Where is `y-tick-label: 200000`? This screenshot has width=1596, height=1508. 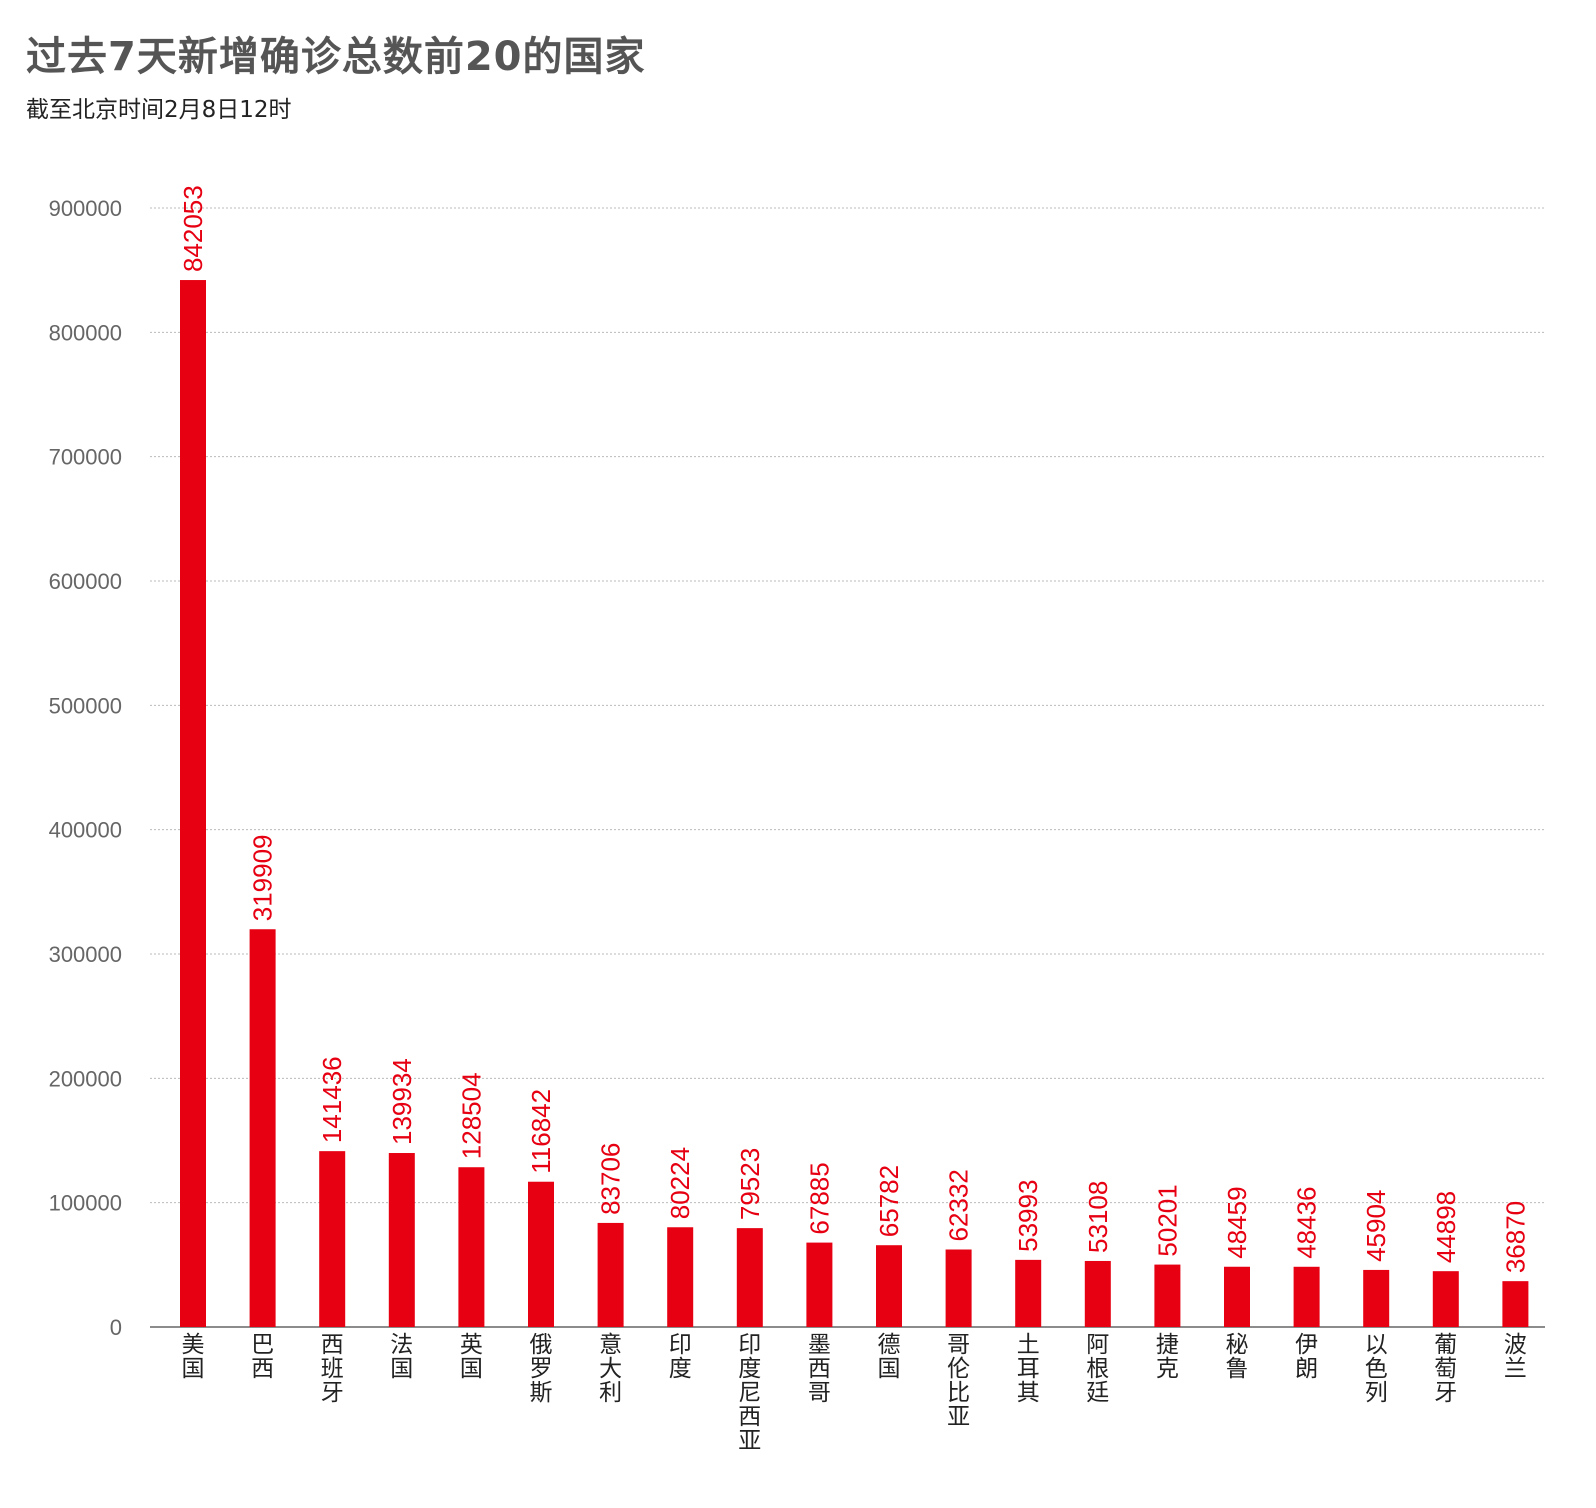 y-tick-label: 200000 is located at coordinates (85, 1078).